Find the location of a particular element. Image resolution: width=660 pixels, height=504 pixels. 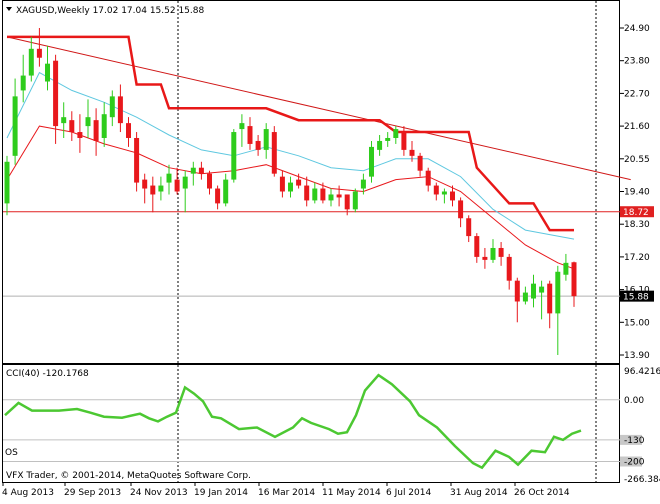

triangle-down-icon is located at coordinates (9, 9).